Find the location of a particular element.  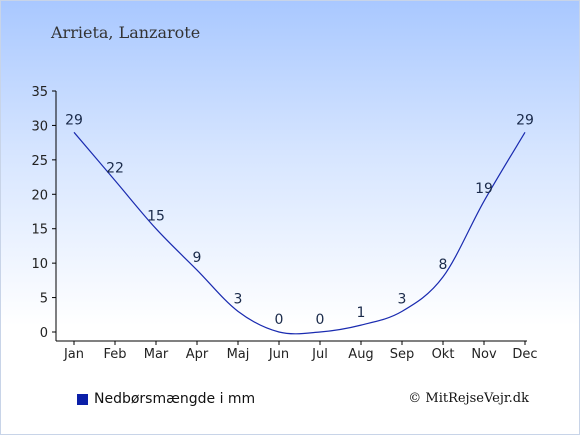

x-tick-label: Aug is located at coordinates (360, 354).